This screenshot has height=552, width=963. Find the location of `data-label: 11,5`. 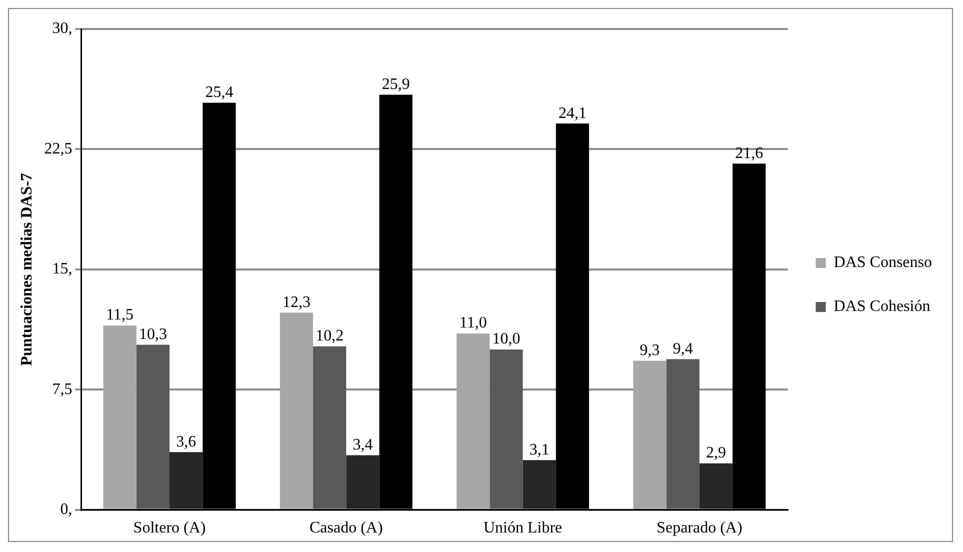

data-label: 11,5 is located at coordinates (120, 315).